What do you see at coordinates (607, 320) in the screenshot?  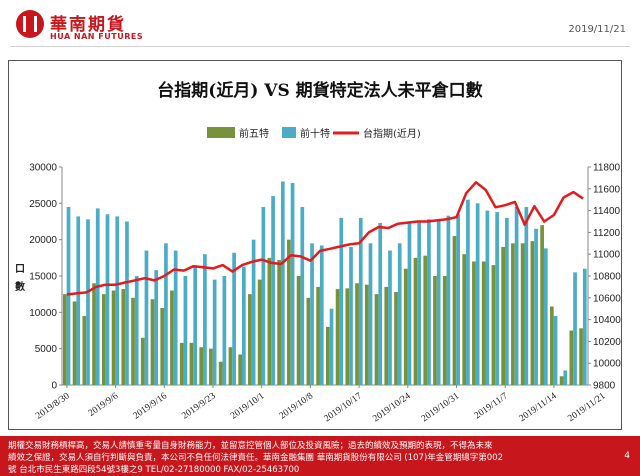 I see `right-tick-label: 10400` at bounding box center [607, 320].